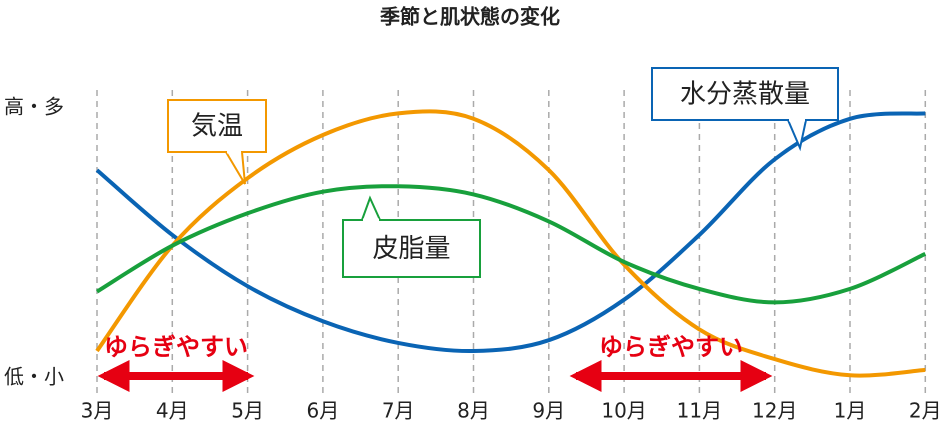 The image size is (940, 431). What do you see at coordinates (699, 411) in the screenshot?
I see `x-tick-label: 11月` at bounding box center [699, 411].